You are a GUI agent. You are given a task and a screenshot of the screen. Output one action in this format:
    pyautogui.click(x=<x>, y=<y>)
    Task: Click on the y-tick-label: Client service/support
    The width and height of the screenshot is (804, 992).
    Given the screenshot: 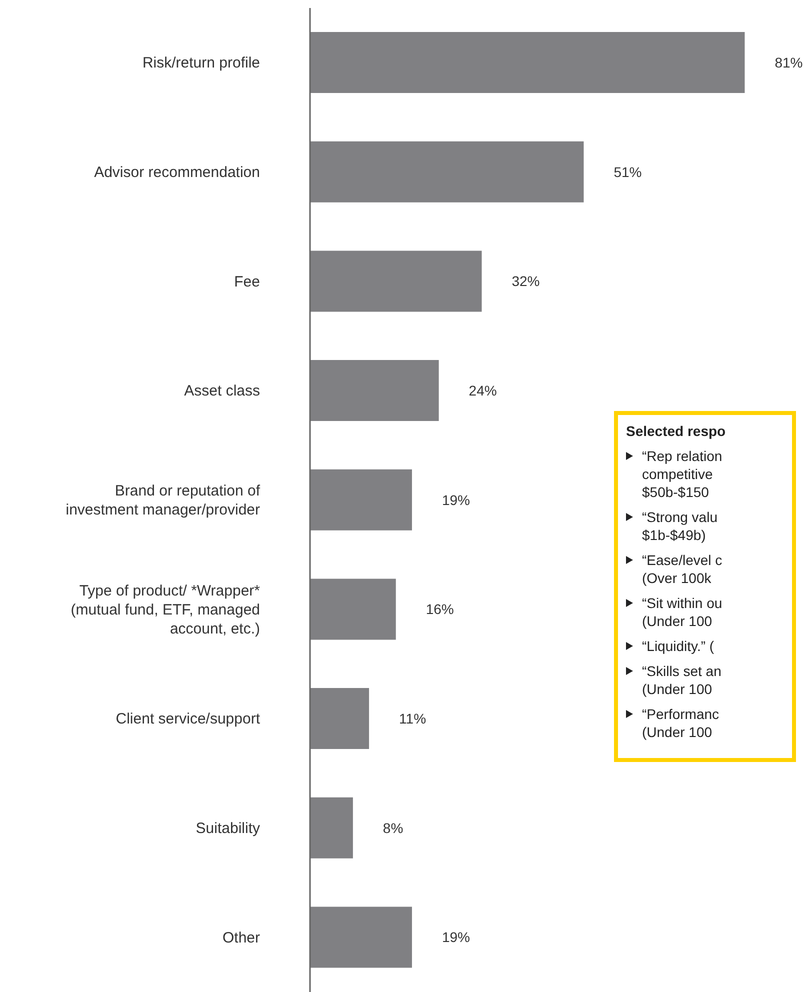 What is the action you would take?
    pyautogui.click(x=188, y=719)
    